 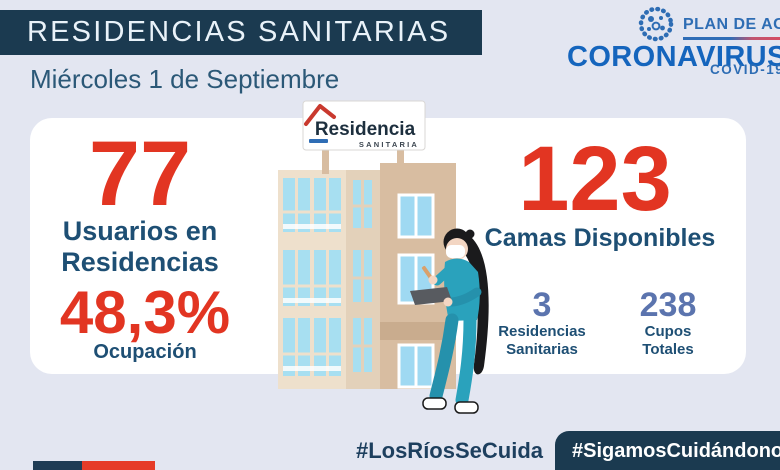 I want to click on nurse-illustration, so click(x=449, y=321).